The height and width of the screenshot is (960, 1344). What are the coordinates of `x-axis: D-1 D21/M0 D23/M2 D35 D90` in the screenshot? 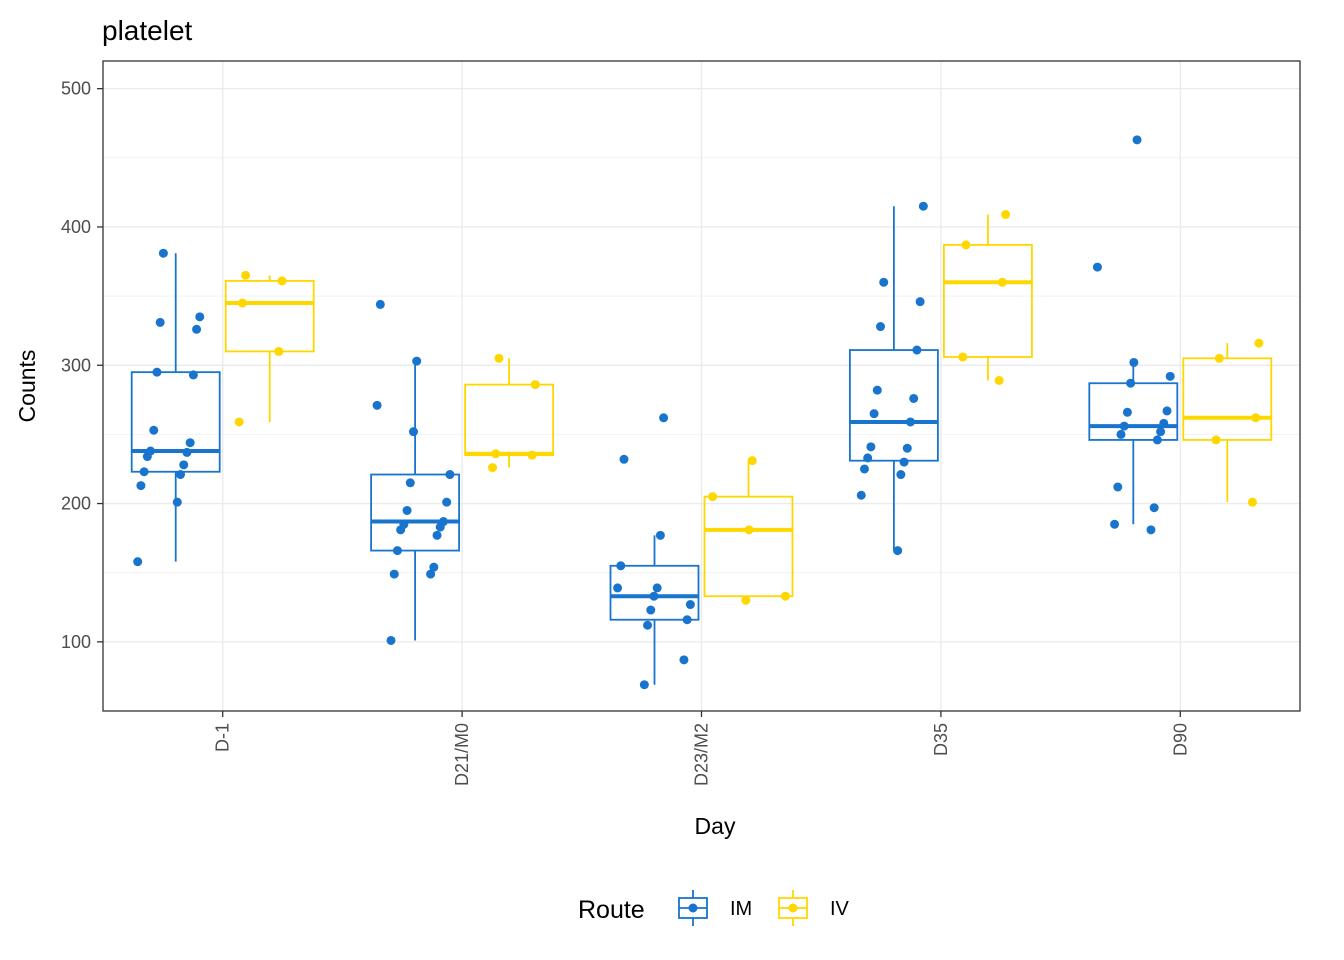 It's located at (701, 748).